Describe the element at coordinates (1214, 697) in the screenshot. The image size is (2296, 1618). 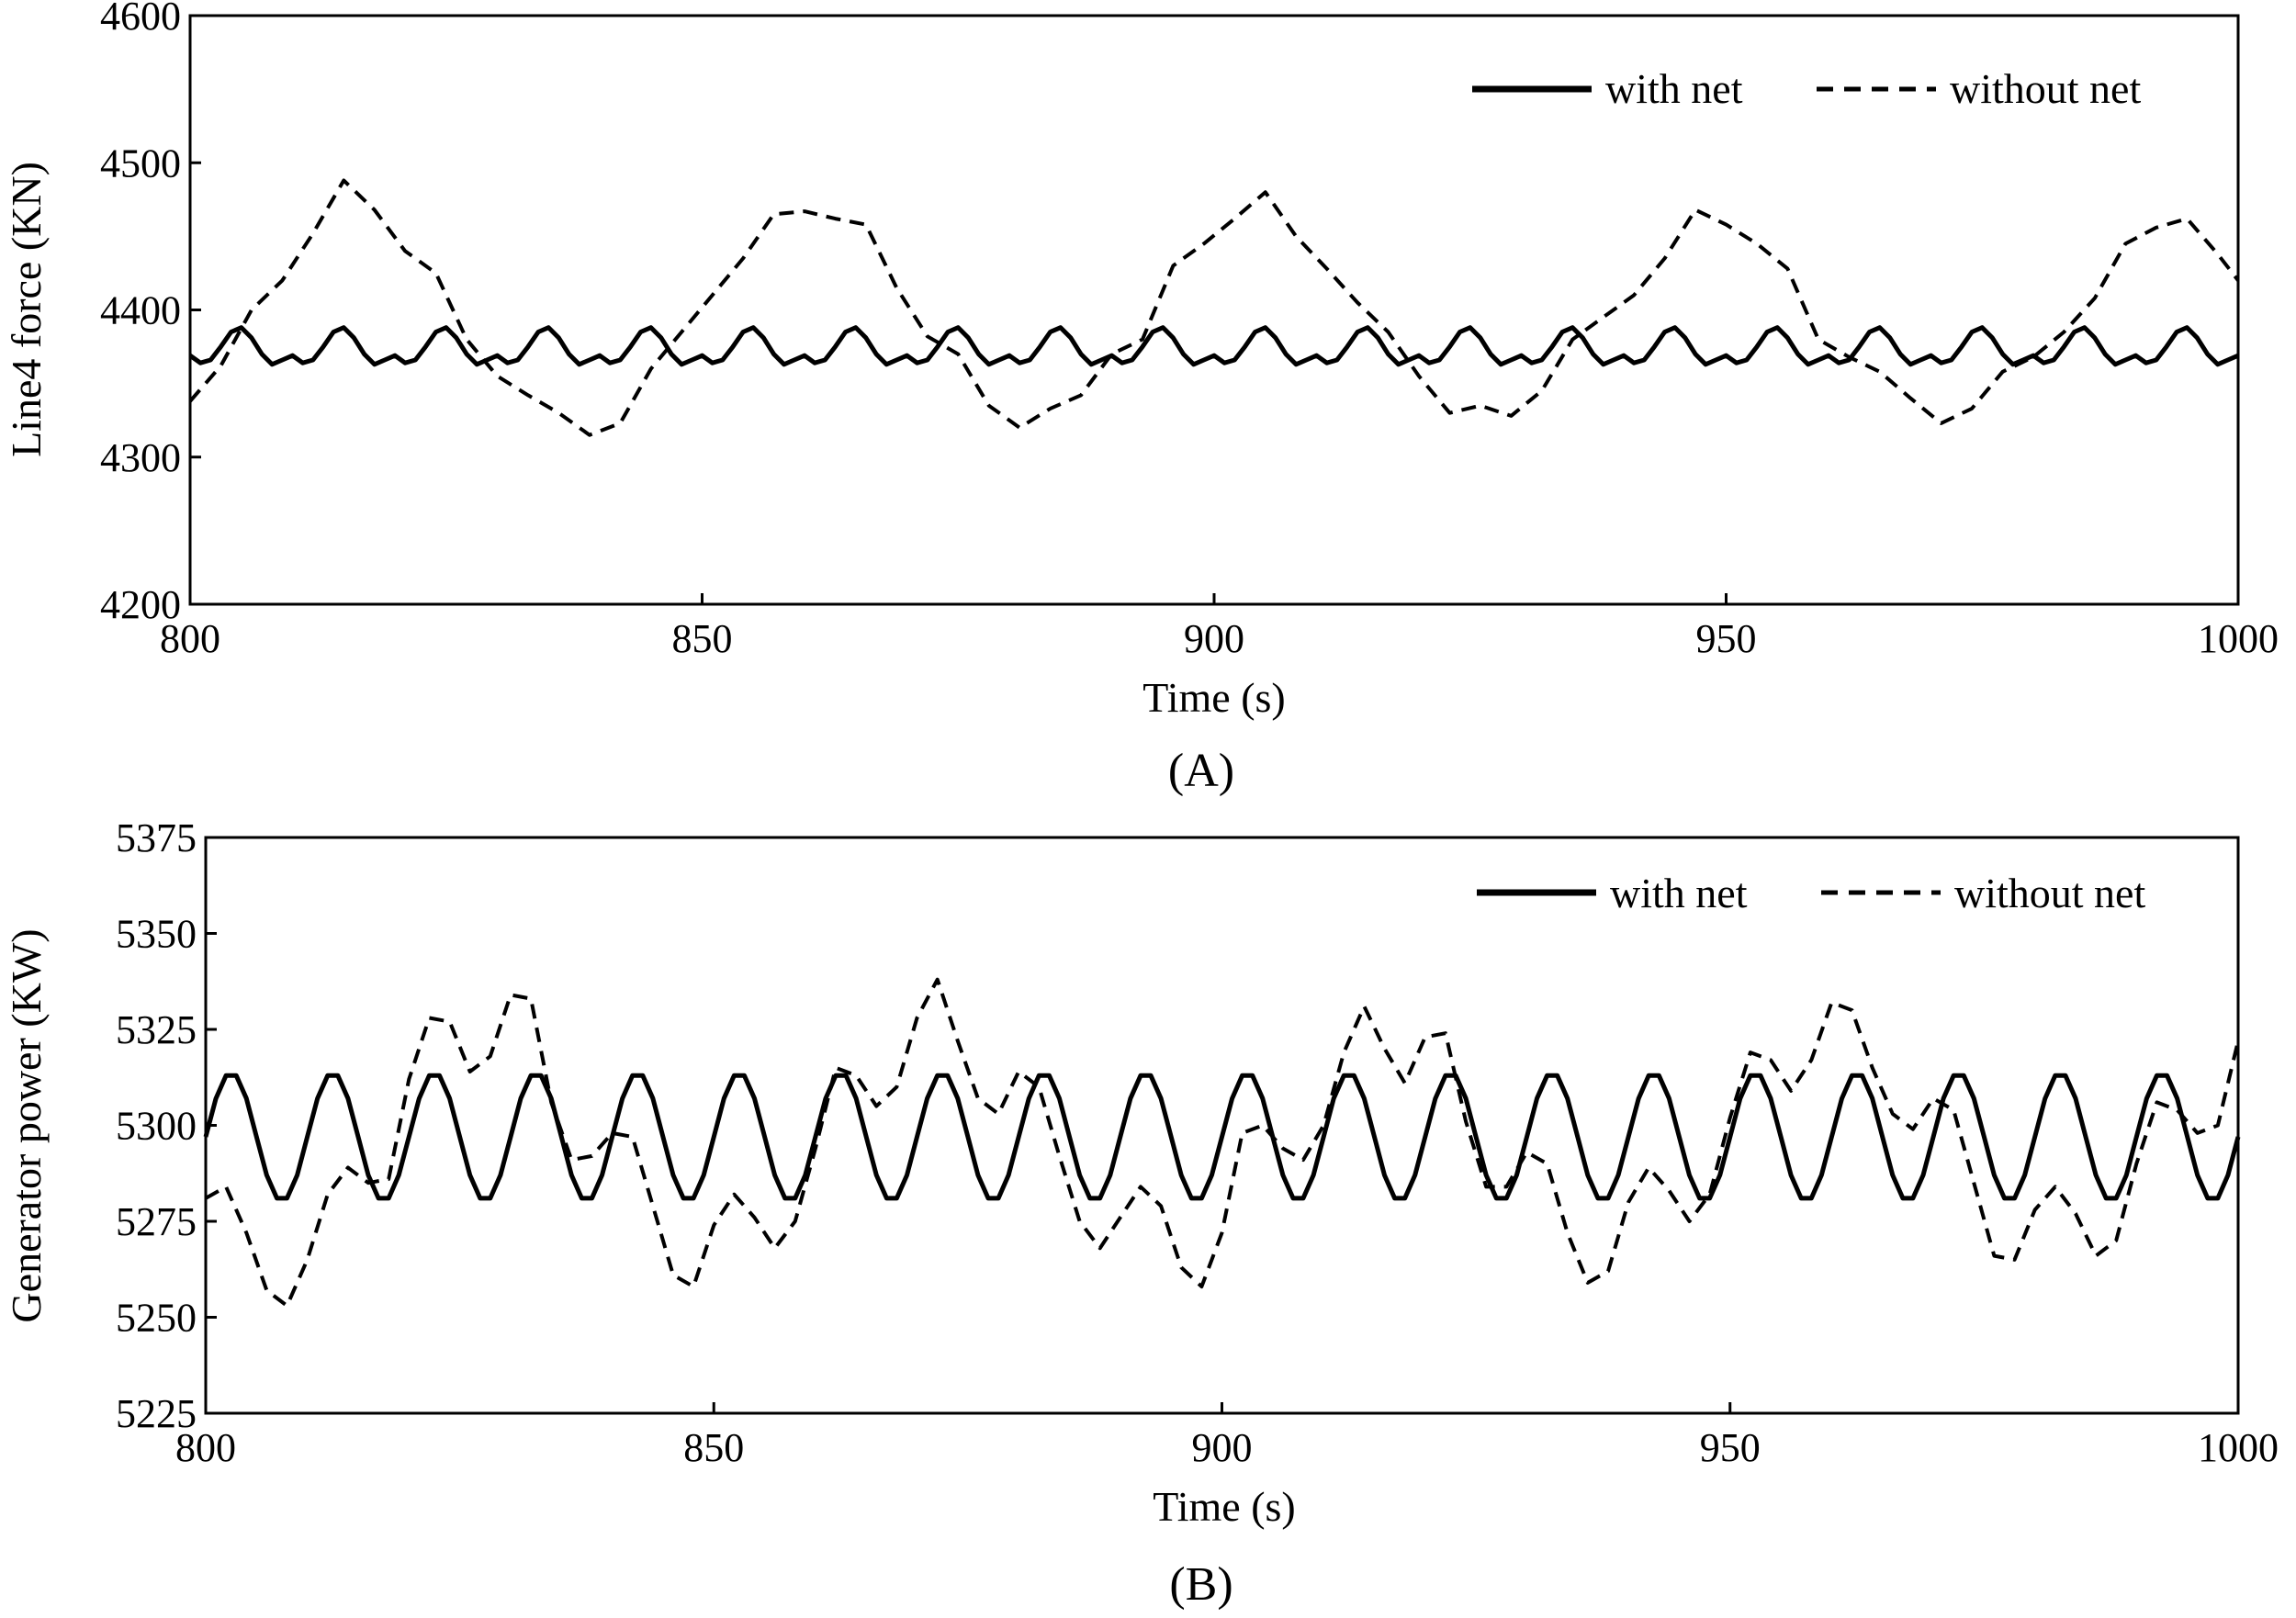
I see `x-axis-label-a: Time (s)` at that location.